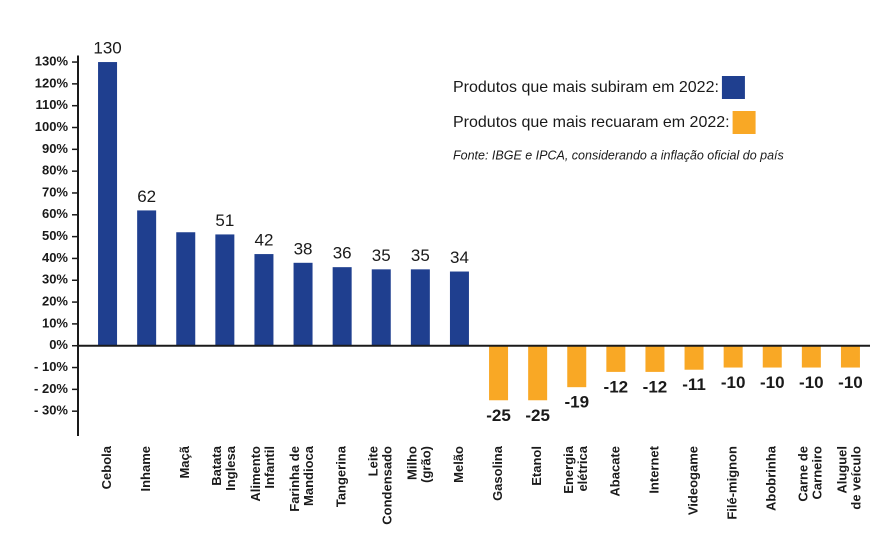 This screenshot has height=550, width=880. Describe the element at coordinates (497, 473) in the screenshot. I see `x-tick-label: Gasolina` at that location.